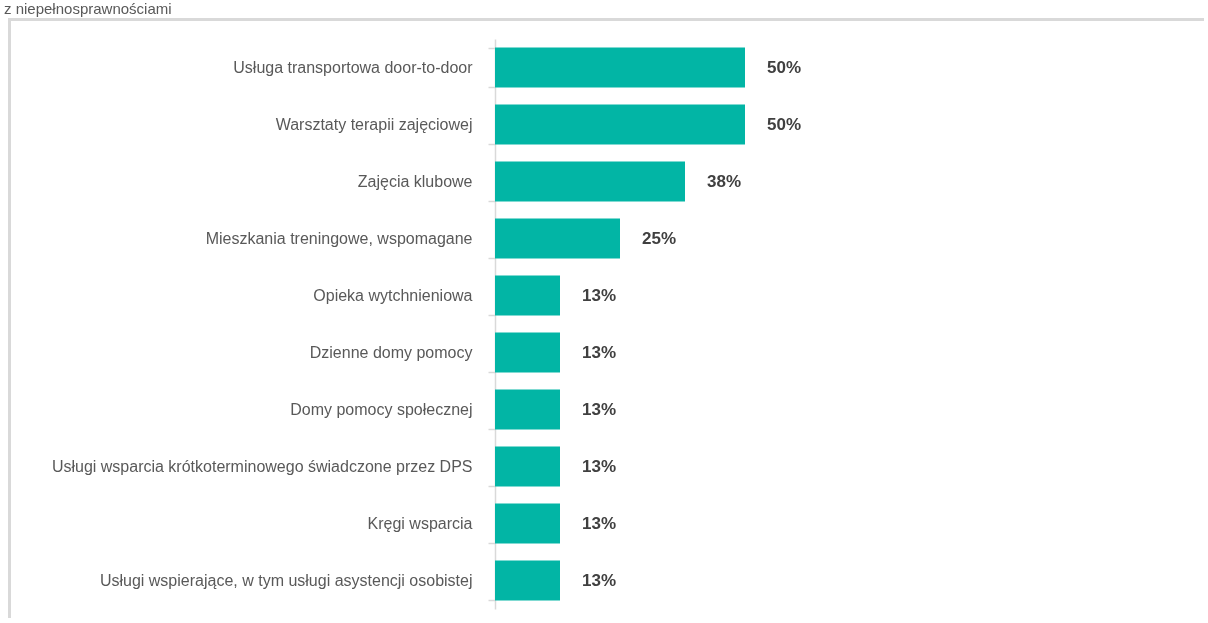  Describe the element at coordinates (393, 295) in the screenshot. I see `y-tick-label: Opieka wytchnieniowa` at that location.